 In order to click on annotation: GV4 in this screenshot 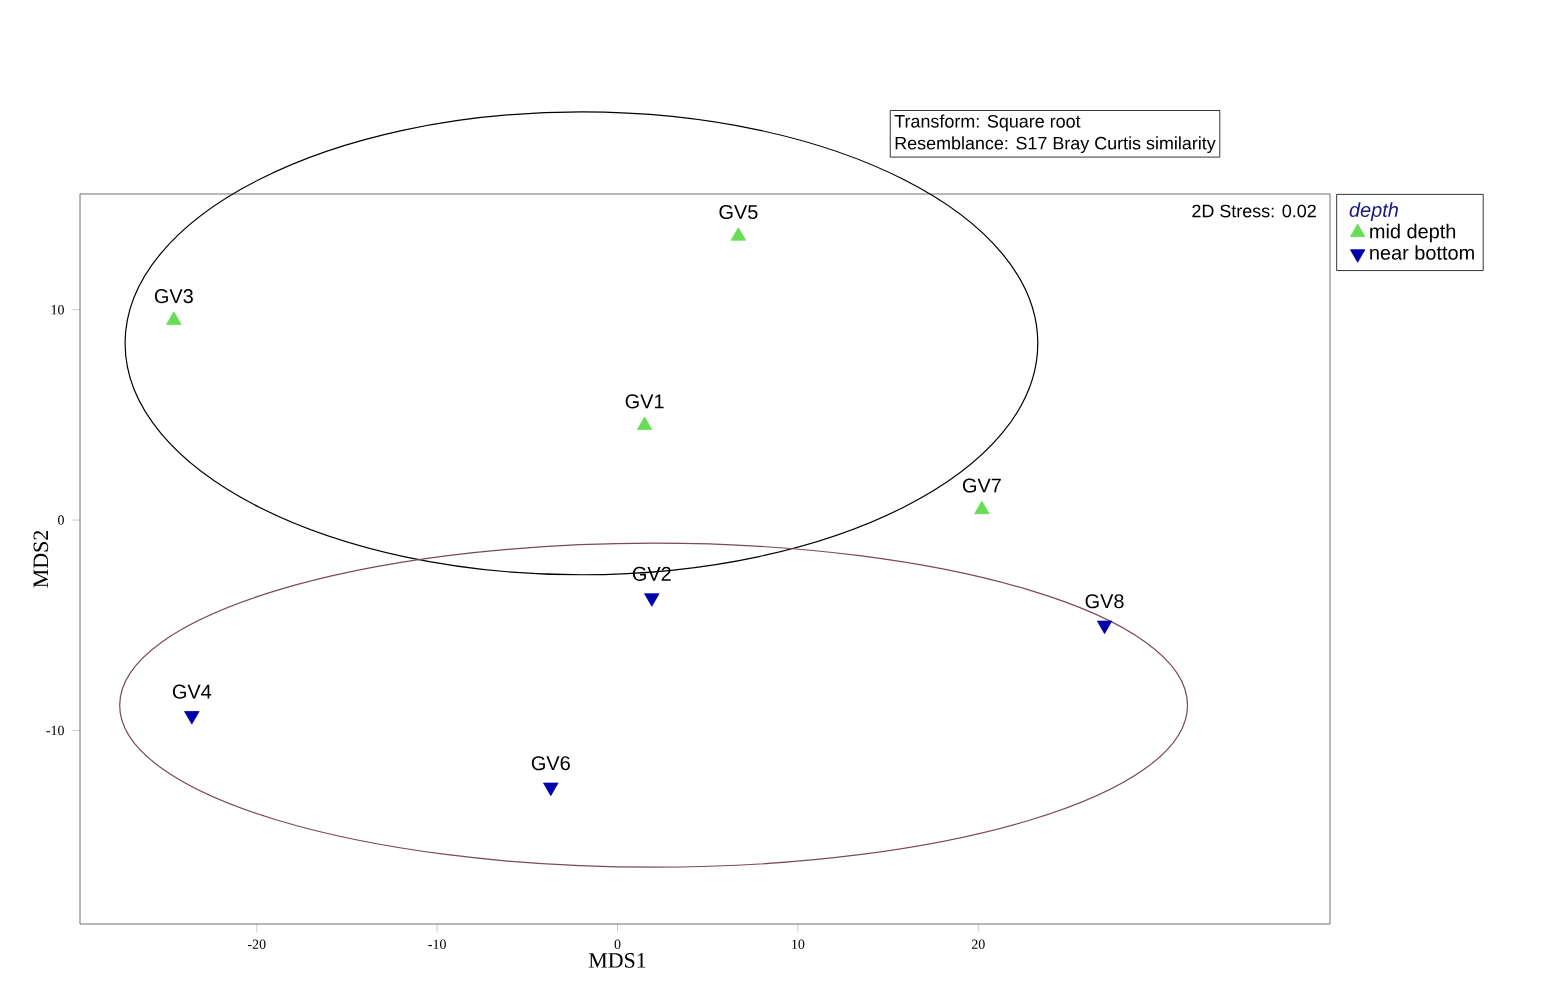, I will do `click(192, 691)`.